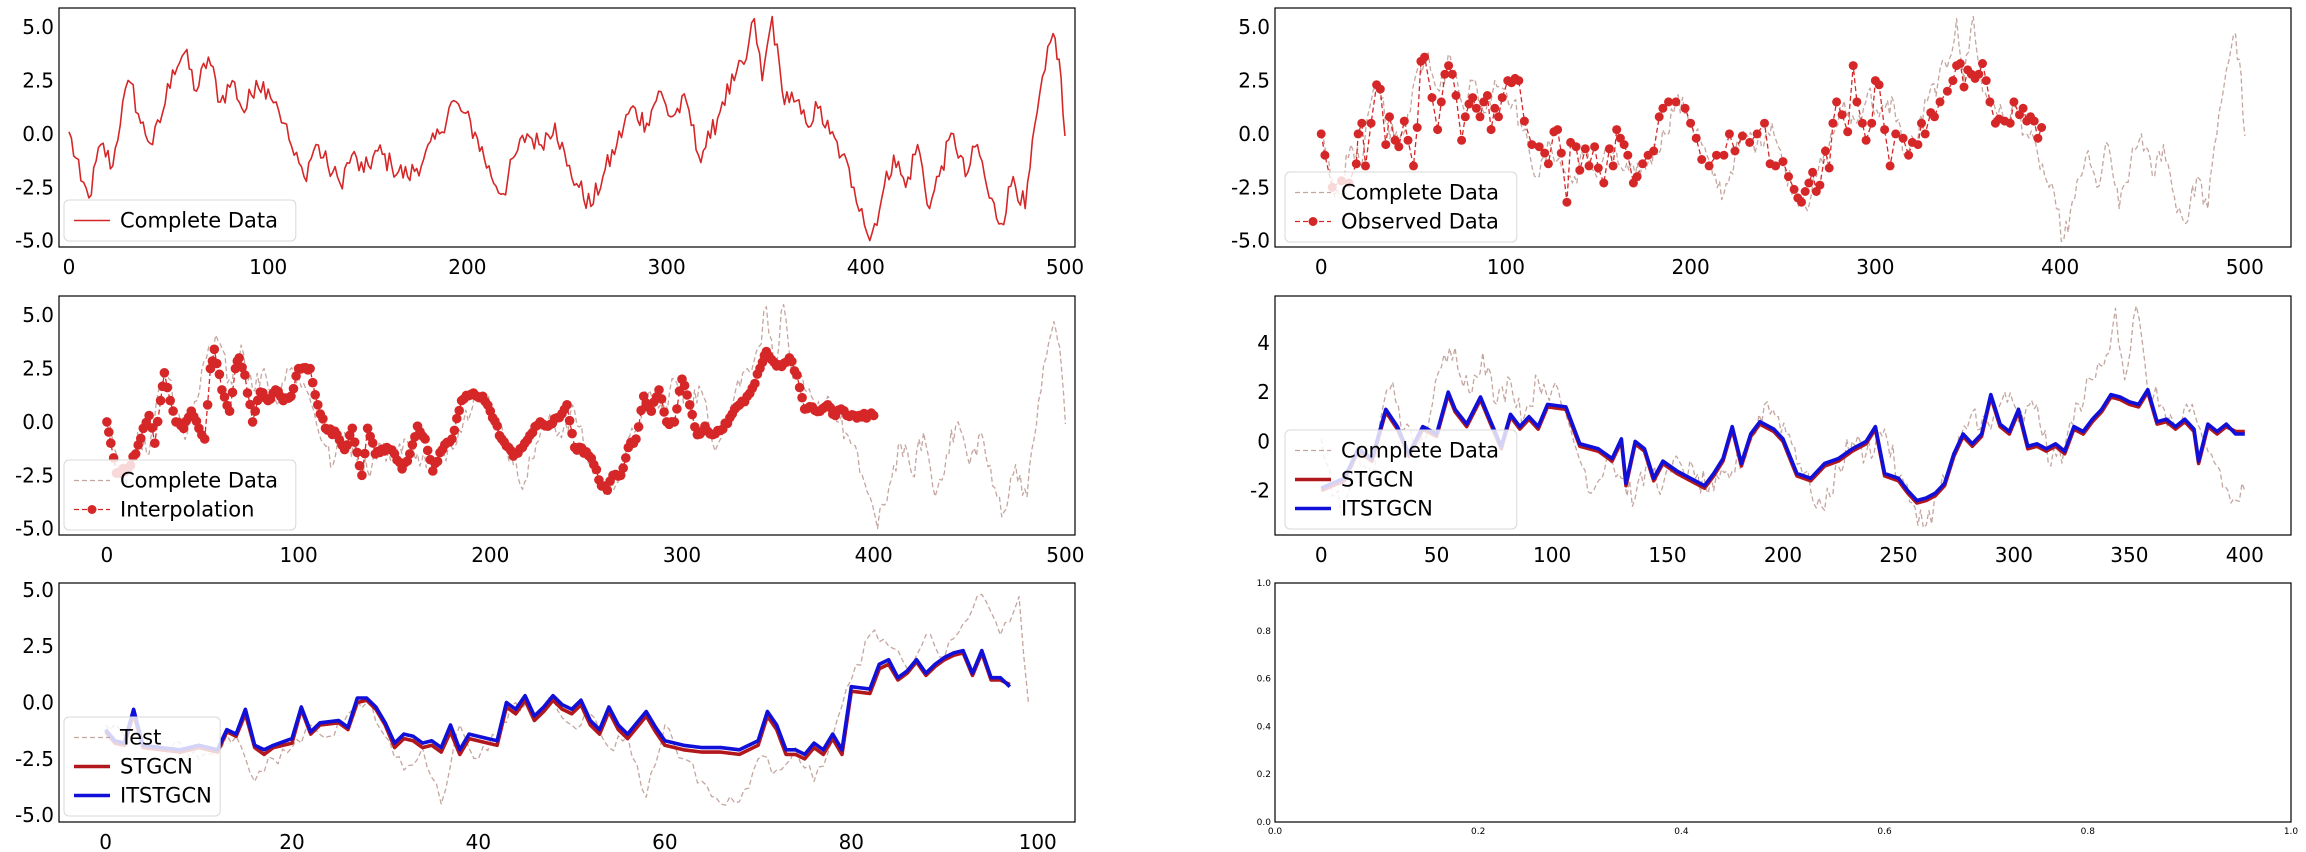 This screenshot has height=852, width=2306. What do you see at coordinates (38, 27) in the screenshot?
I see `y-tick-label: 5.0` at bounding box center [38, 27].